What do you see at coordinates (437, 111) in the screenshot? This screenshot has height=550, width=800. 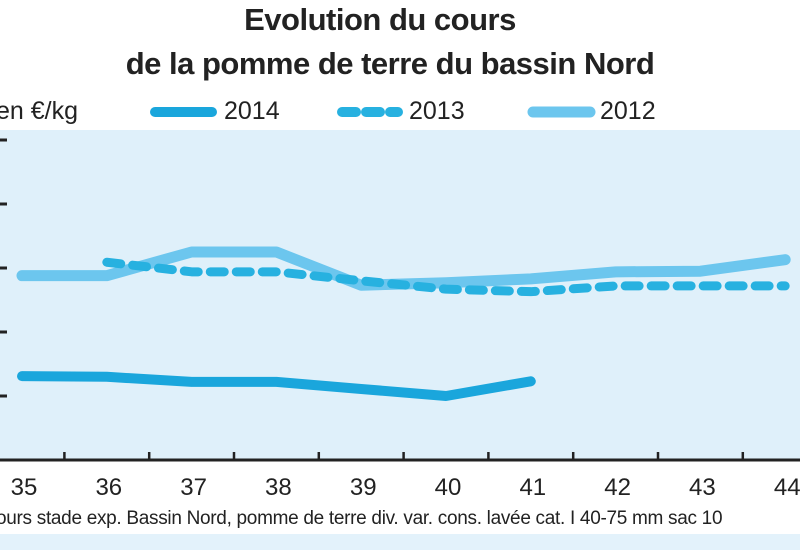 I see `legend-label-2013: 2013` at bounding box center [437, 111].